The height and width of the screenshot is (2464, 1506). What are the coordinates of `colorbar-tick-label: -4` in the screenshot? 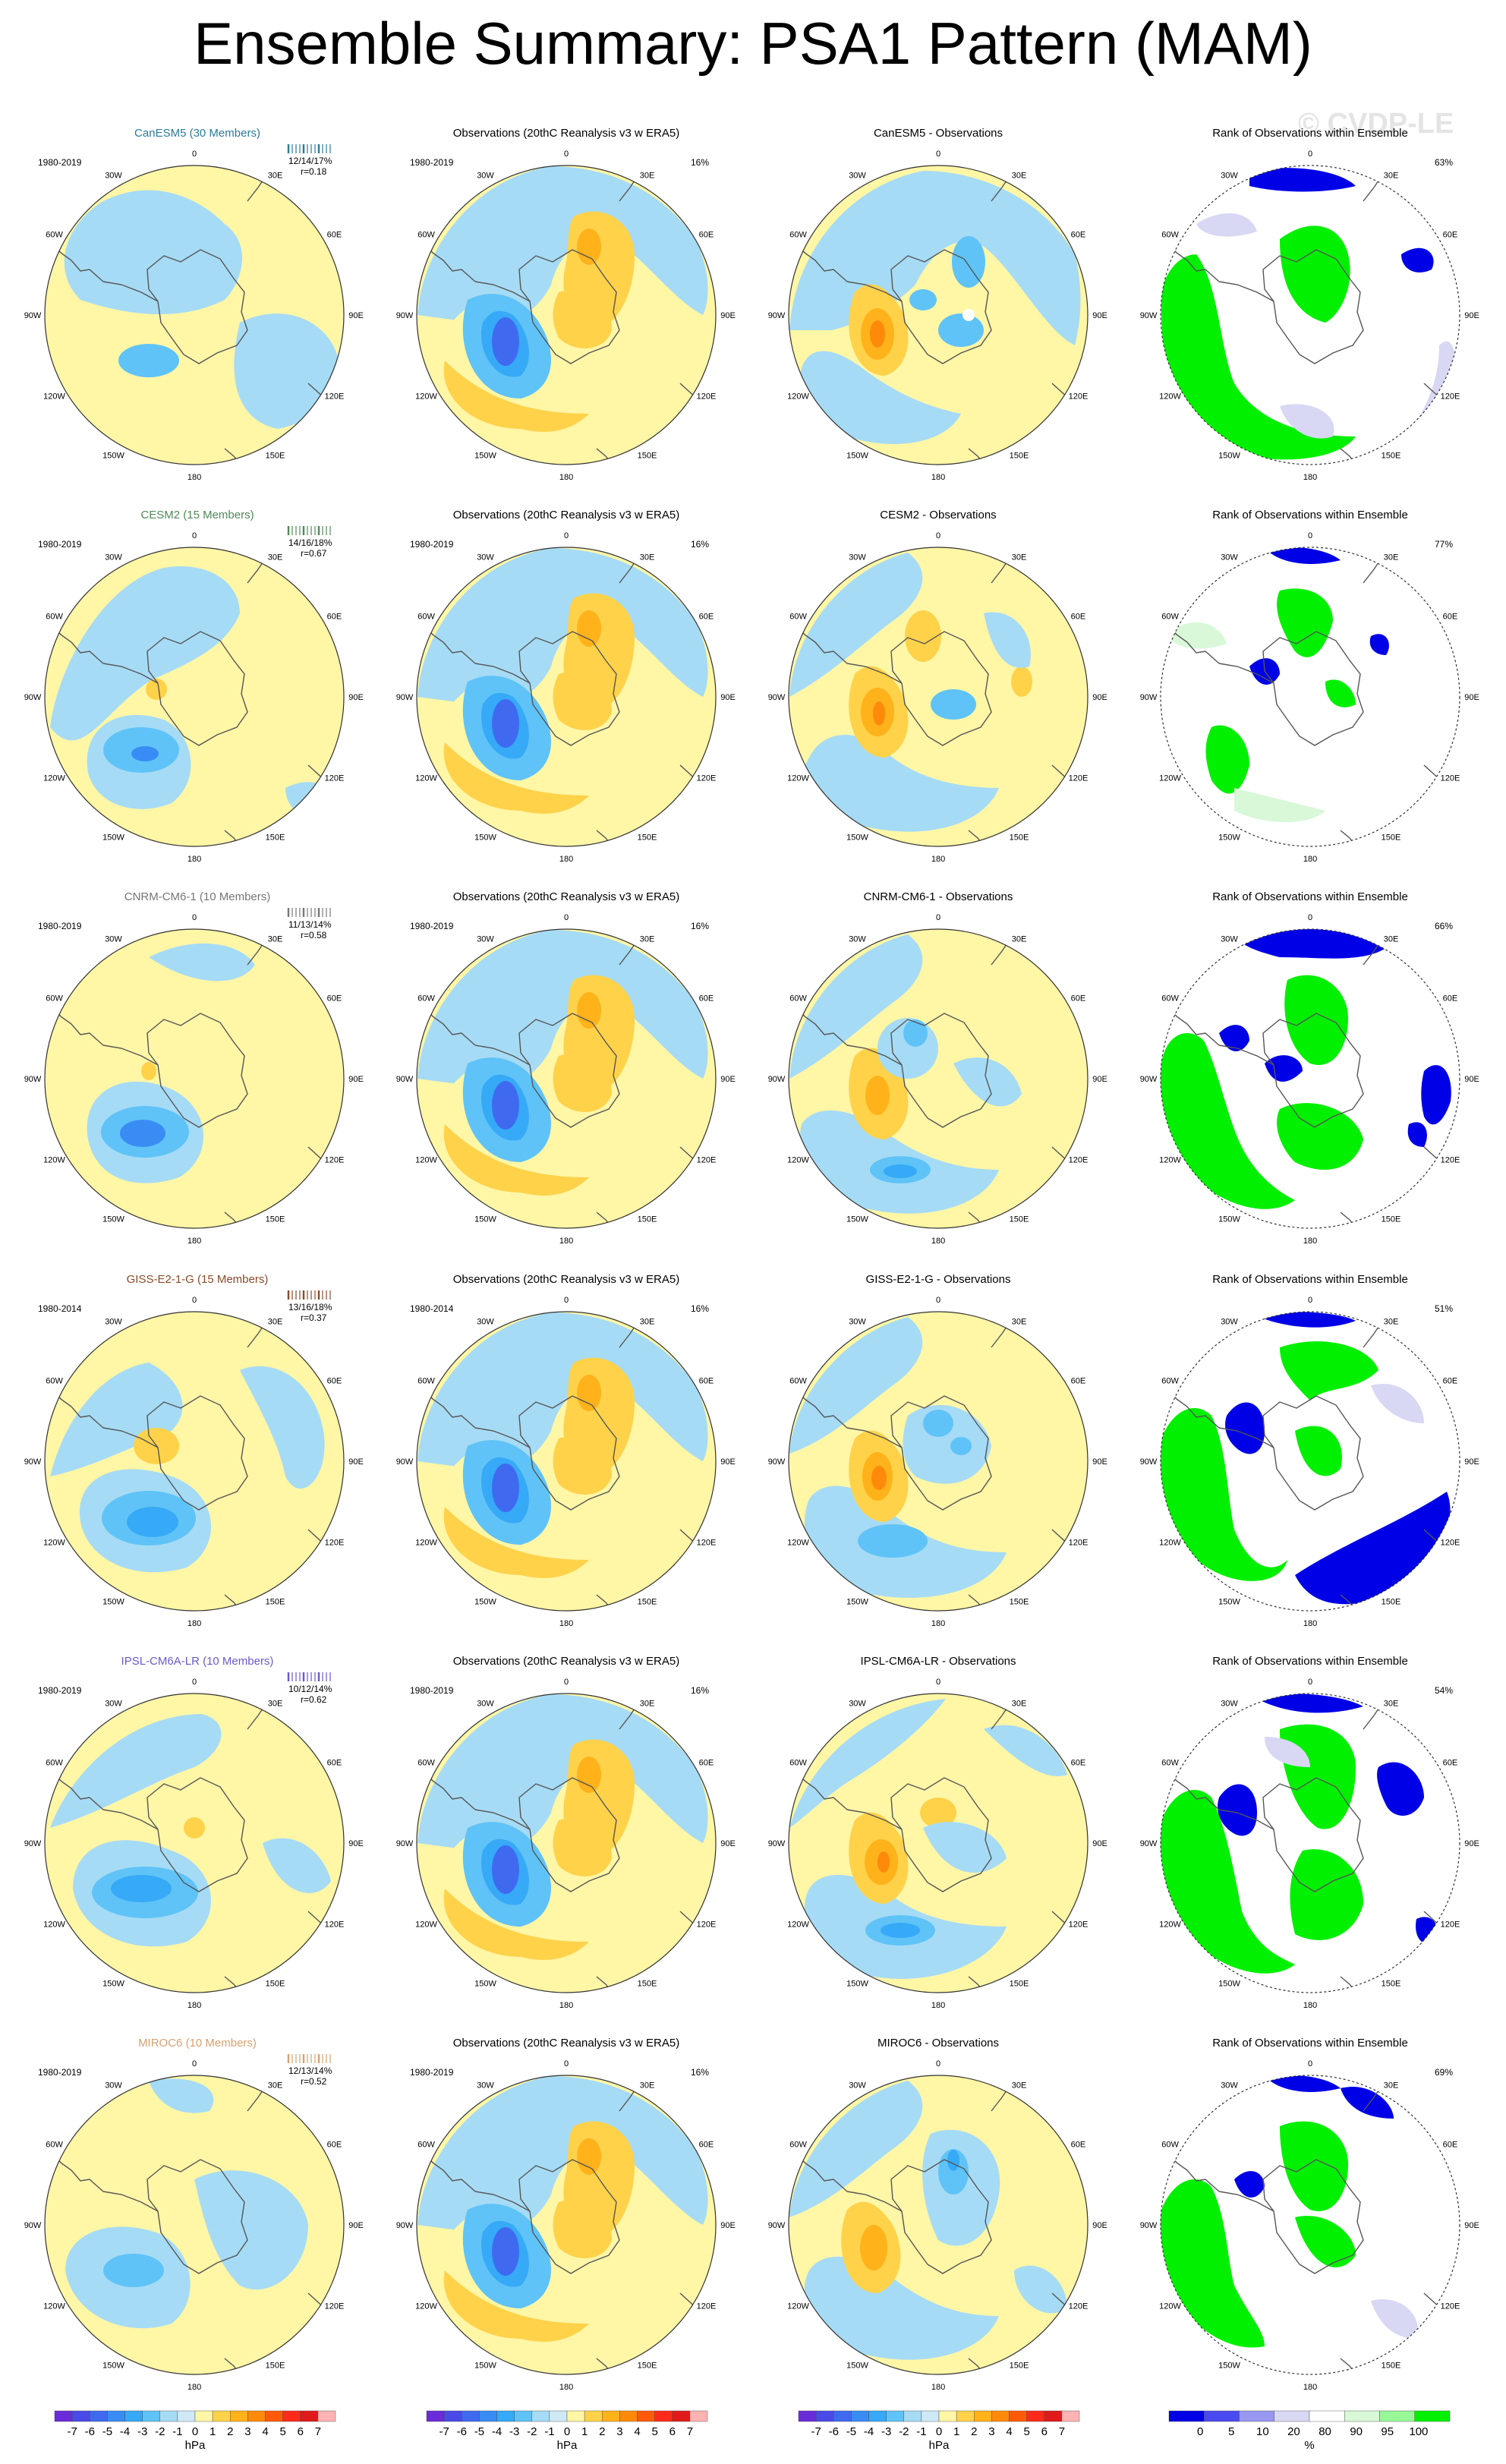 It's located at (869, 2431).